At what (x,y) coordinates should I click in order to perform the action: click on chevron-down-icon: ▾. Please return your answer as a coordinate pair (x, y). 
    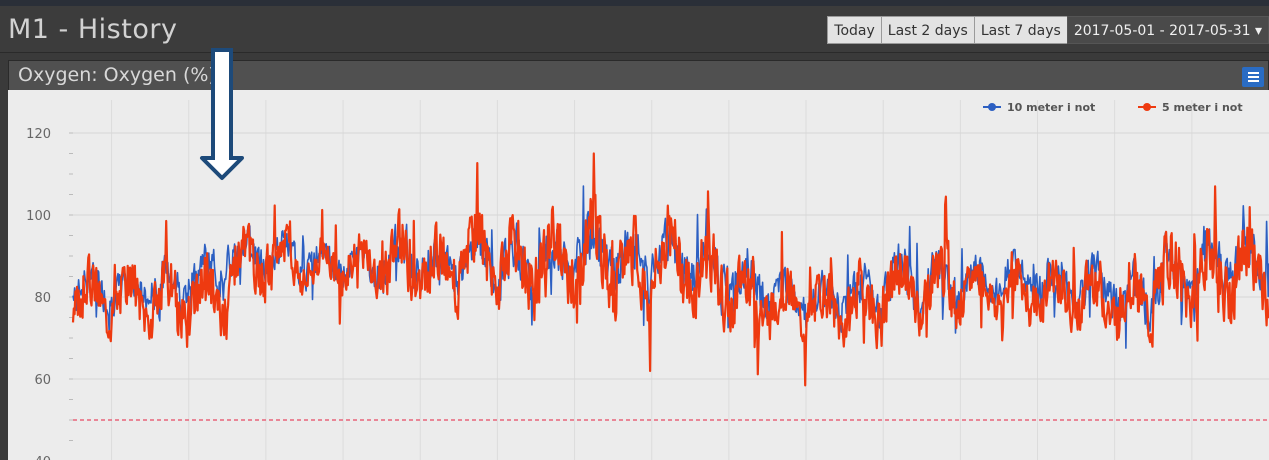
    Looking at the image, I should click on (1258, 31).